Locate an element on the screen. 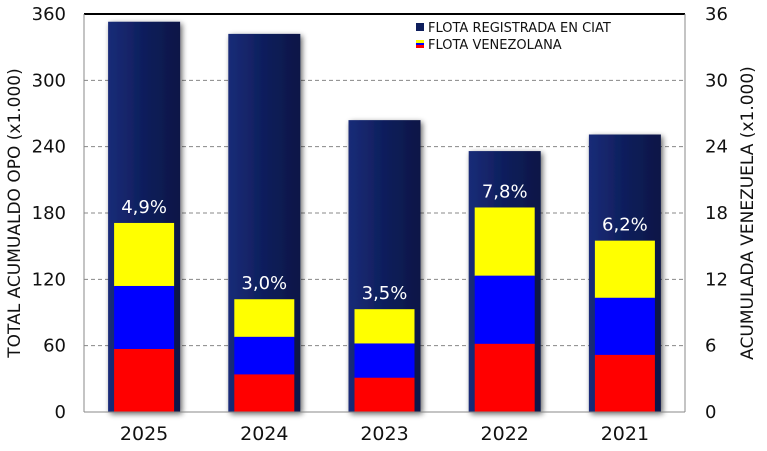 The height and width of the screenshot is (451, 767). y-tick-label: 60 is located at coordinates (54, 346).